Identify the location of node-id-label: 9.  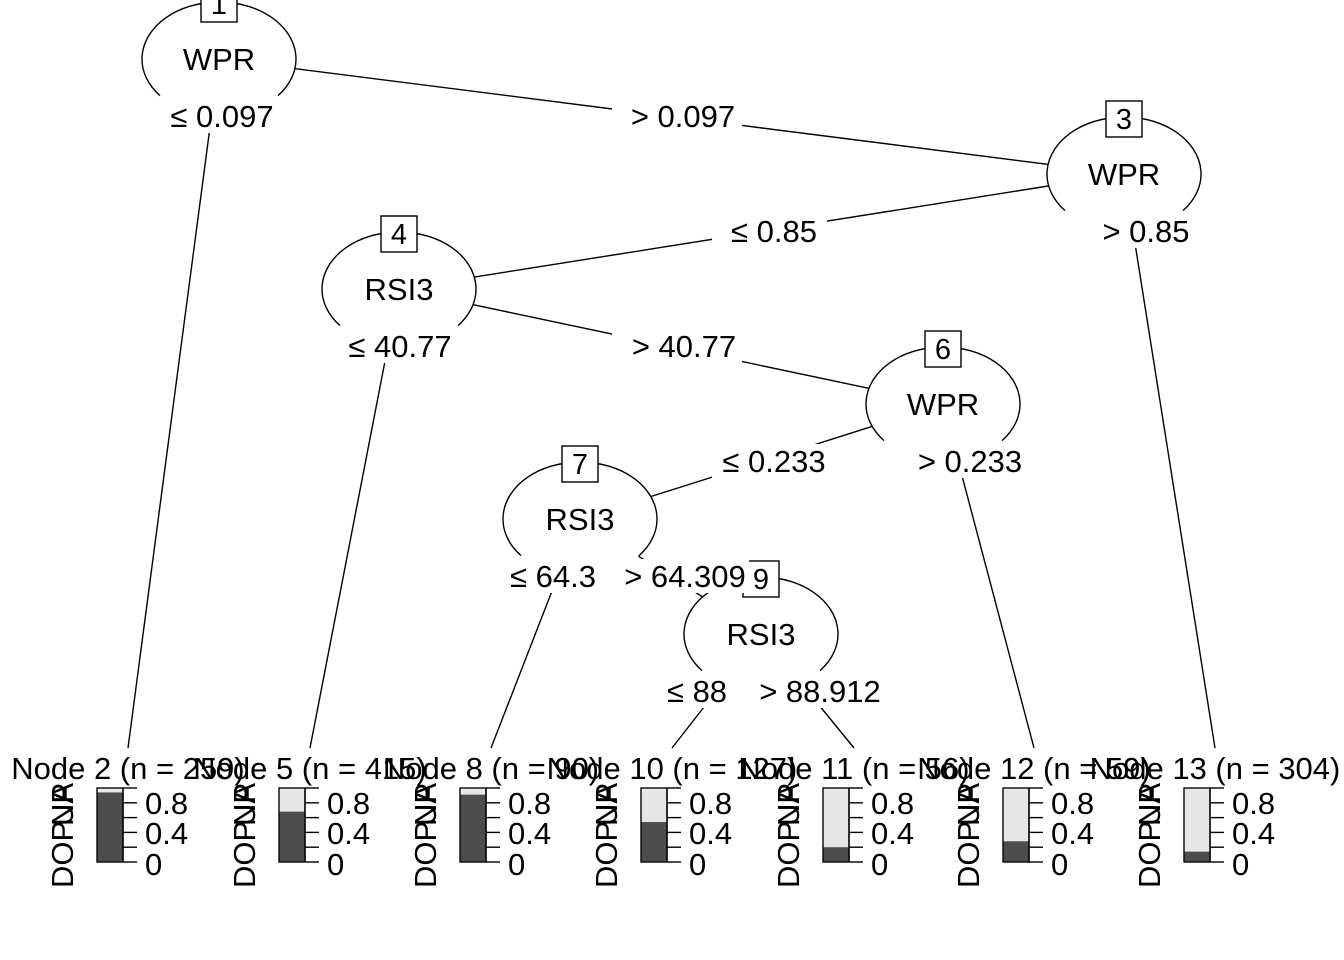
(761, 580).